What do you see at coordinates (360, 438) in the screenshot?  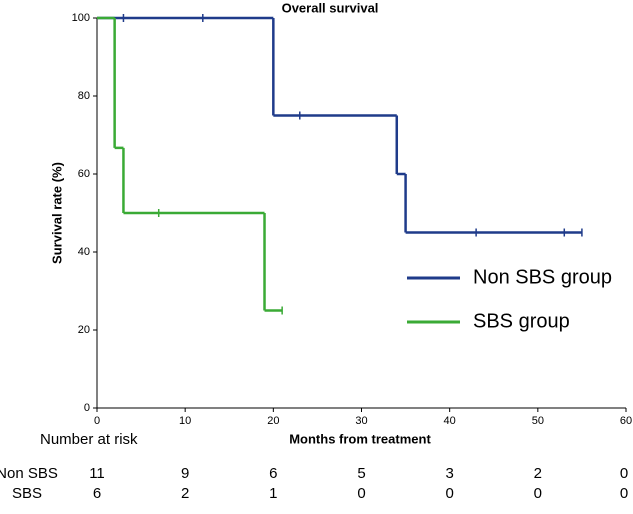 I see `x-axis-label: Months from treatment` at bounding box center [360, 438].